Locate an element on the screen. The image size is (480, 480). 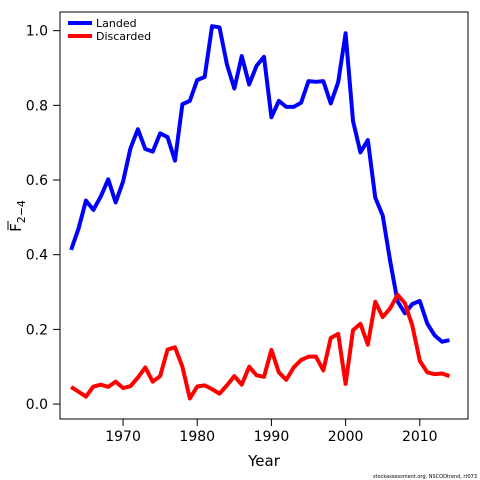
y-tick-label: 0.4 is located at coordinates (37, 256).